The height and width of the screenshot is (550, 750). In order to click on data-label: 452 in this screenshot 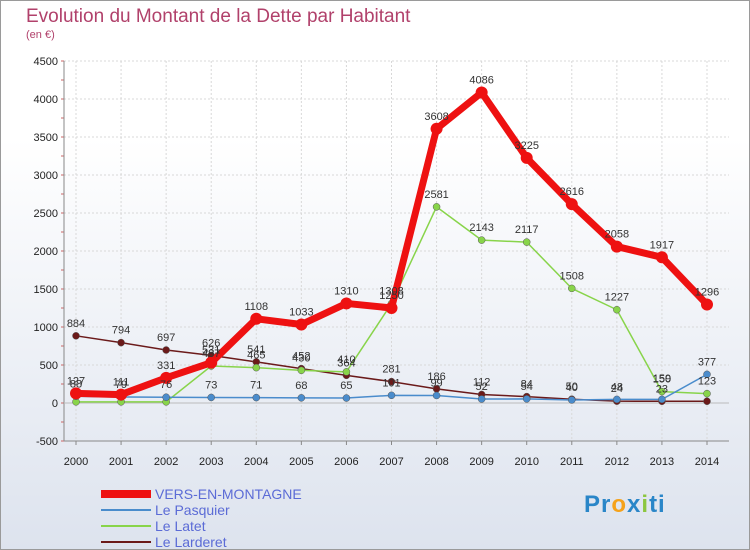, I will do `click(301, 357)`.